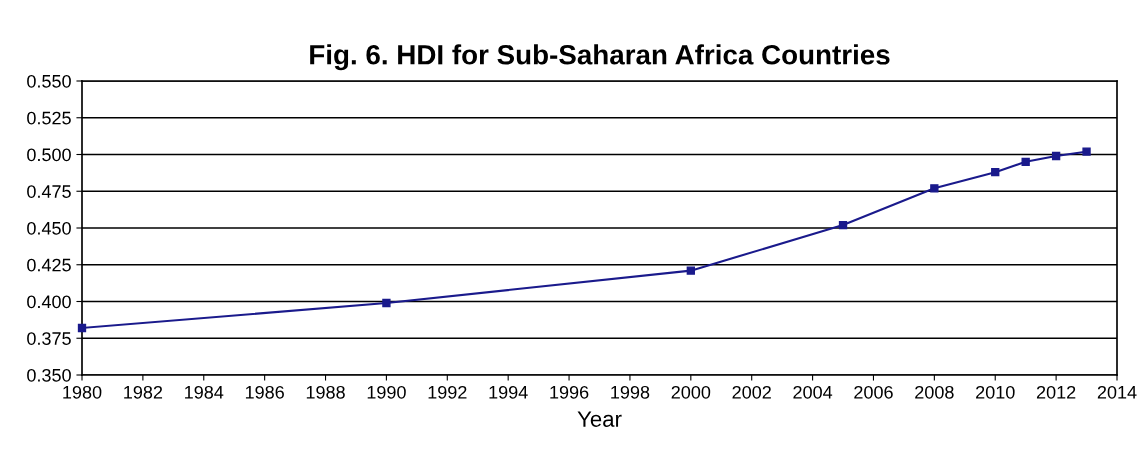 The image size is (1145, 456). I want to click on y-tick-label: 0.500, so click(49, 155).